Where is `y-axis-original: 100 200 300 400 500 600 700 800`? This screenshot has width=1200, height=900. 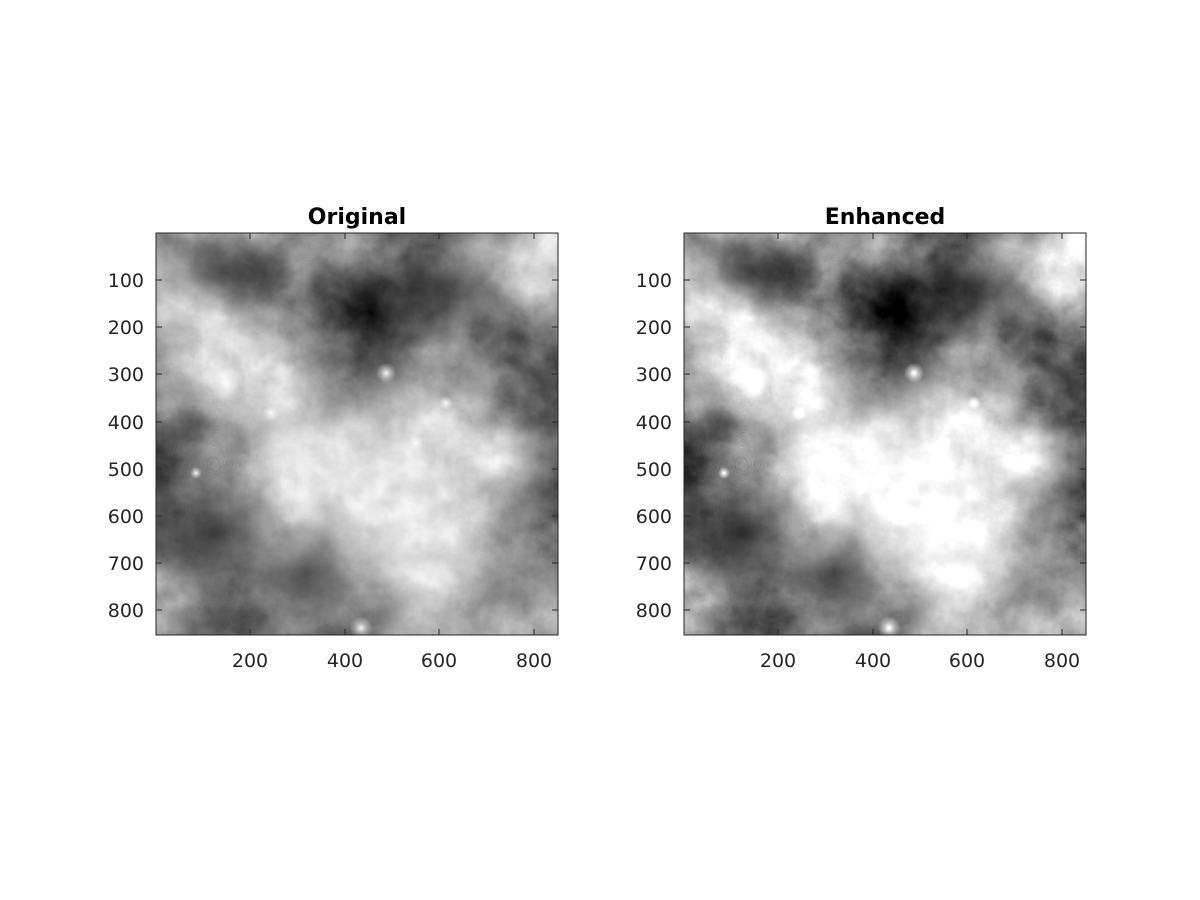 y-axis-original: 100 200 300 400 500 600 700 800 is located at coordinates (333, 446).